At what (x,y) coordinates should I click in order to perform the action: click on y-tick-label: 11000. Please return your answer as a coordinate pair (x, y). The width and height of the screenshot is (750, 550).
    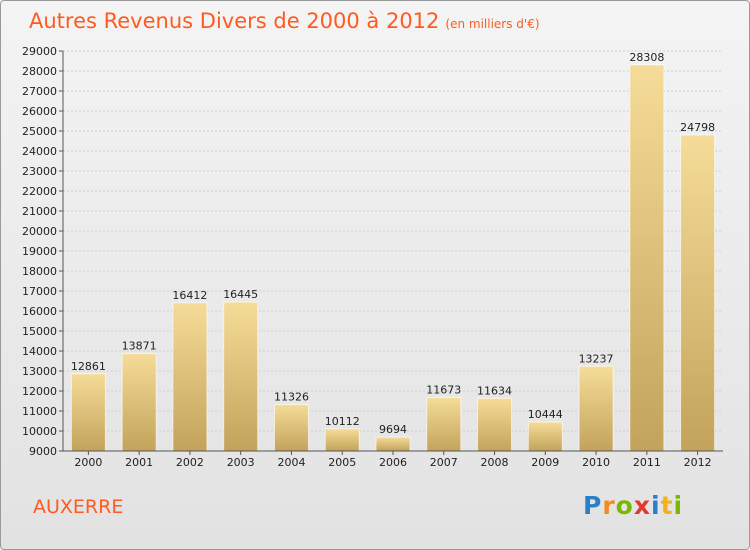
    Looking at the image, I should click on (39, 411).